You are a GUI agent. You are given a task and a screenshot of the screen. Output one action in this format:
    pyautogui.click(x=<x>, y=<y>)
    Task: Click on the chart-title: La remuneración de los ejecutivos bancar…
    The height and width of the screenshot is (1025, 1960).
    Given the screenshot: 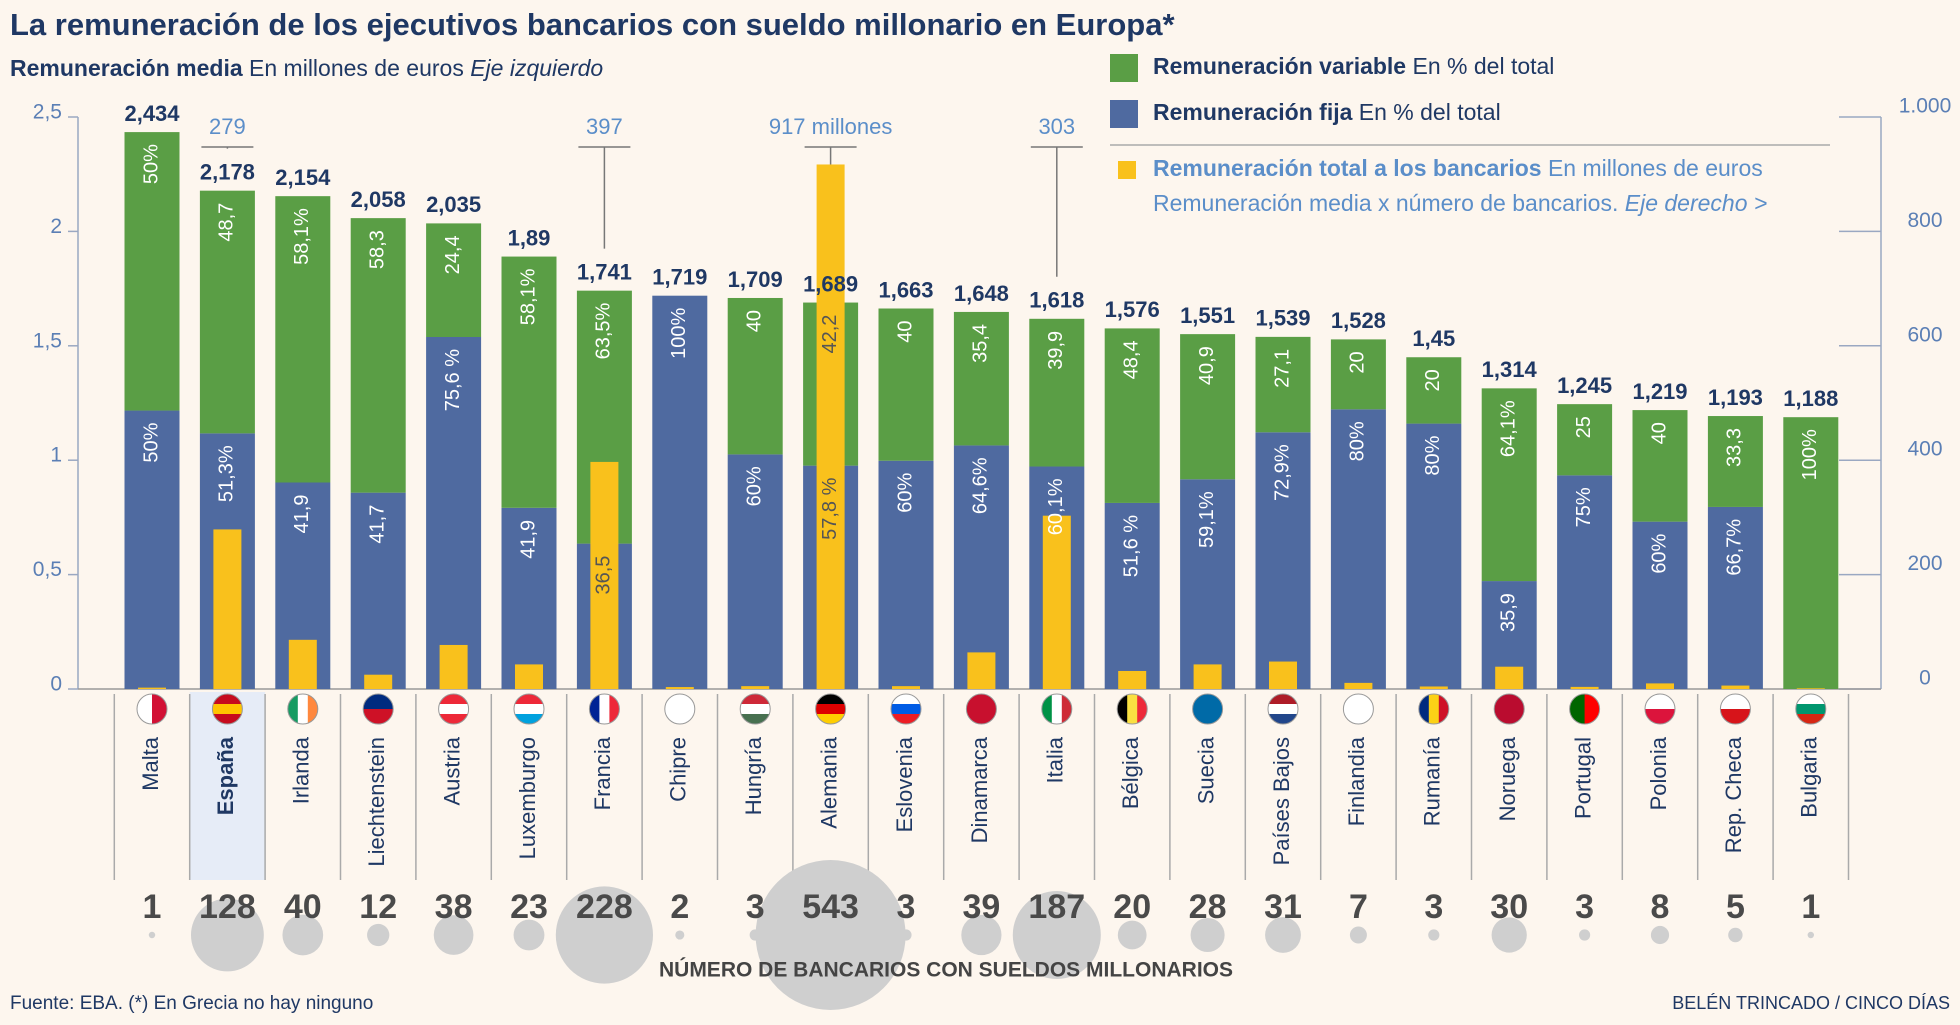 What is the action you would take?
    pyautogui.click(x=592, y=24)
    